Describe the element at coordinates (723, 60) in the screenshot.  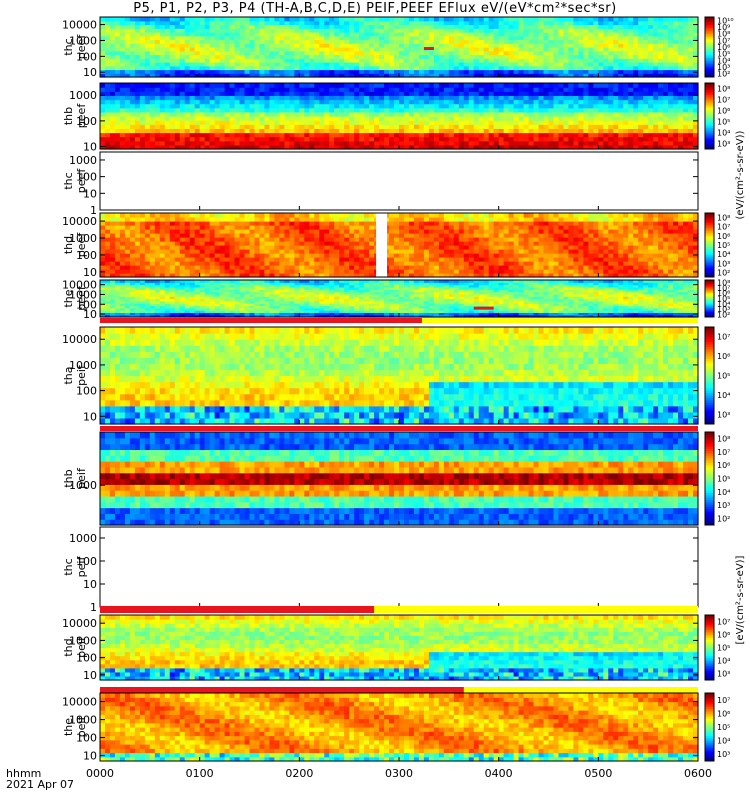
I see `colorbar-tick-label: 10⁴` at that location.